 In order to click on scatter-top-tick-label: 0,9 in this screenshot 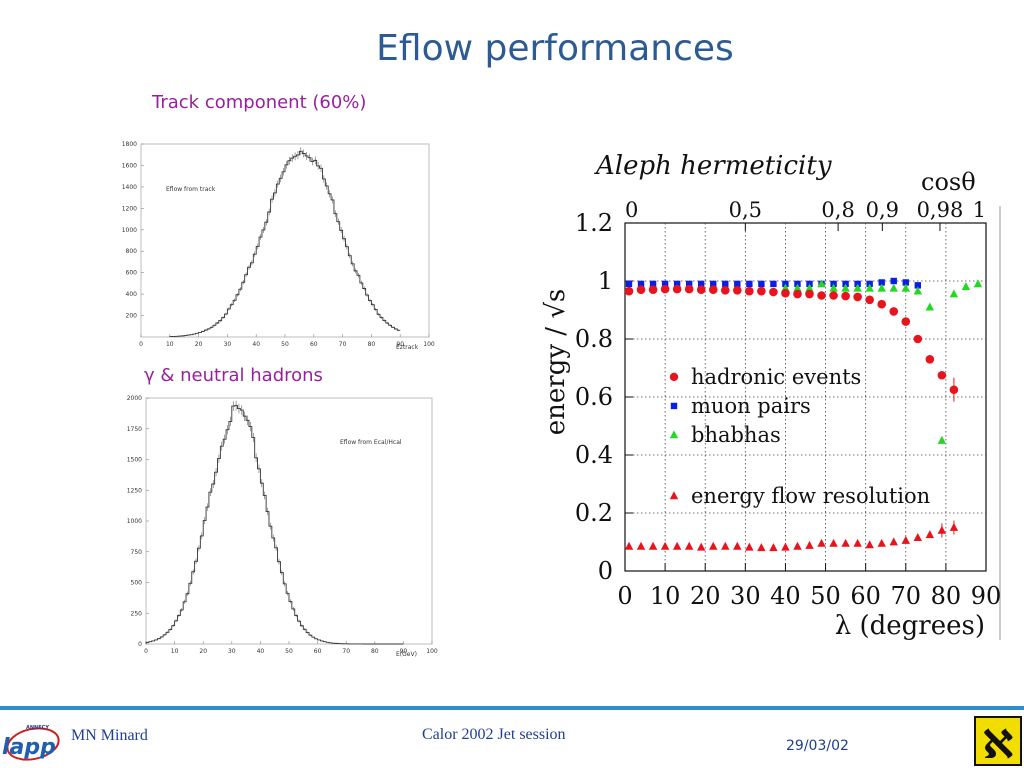, I will do `click(882, 210)`.